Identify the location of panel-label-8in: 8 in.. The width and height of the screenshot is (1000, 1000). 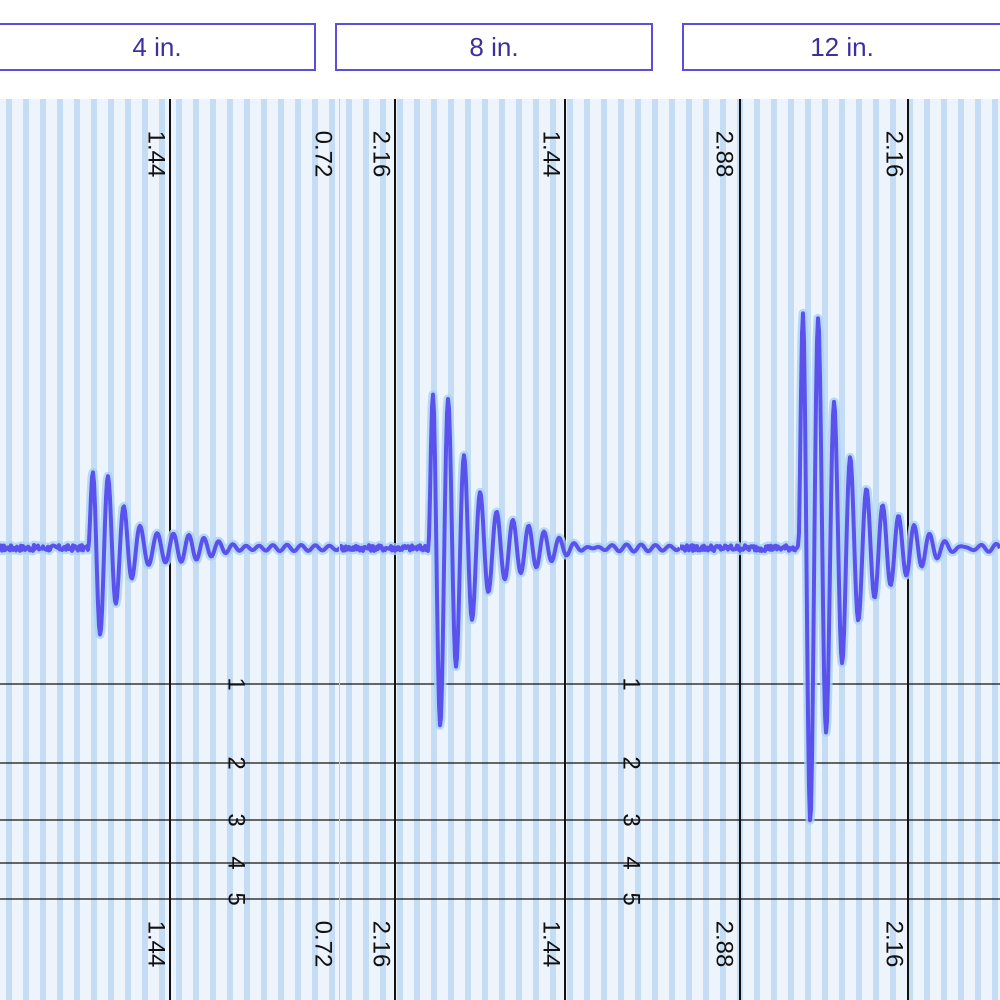
(494, 47).